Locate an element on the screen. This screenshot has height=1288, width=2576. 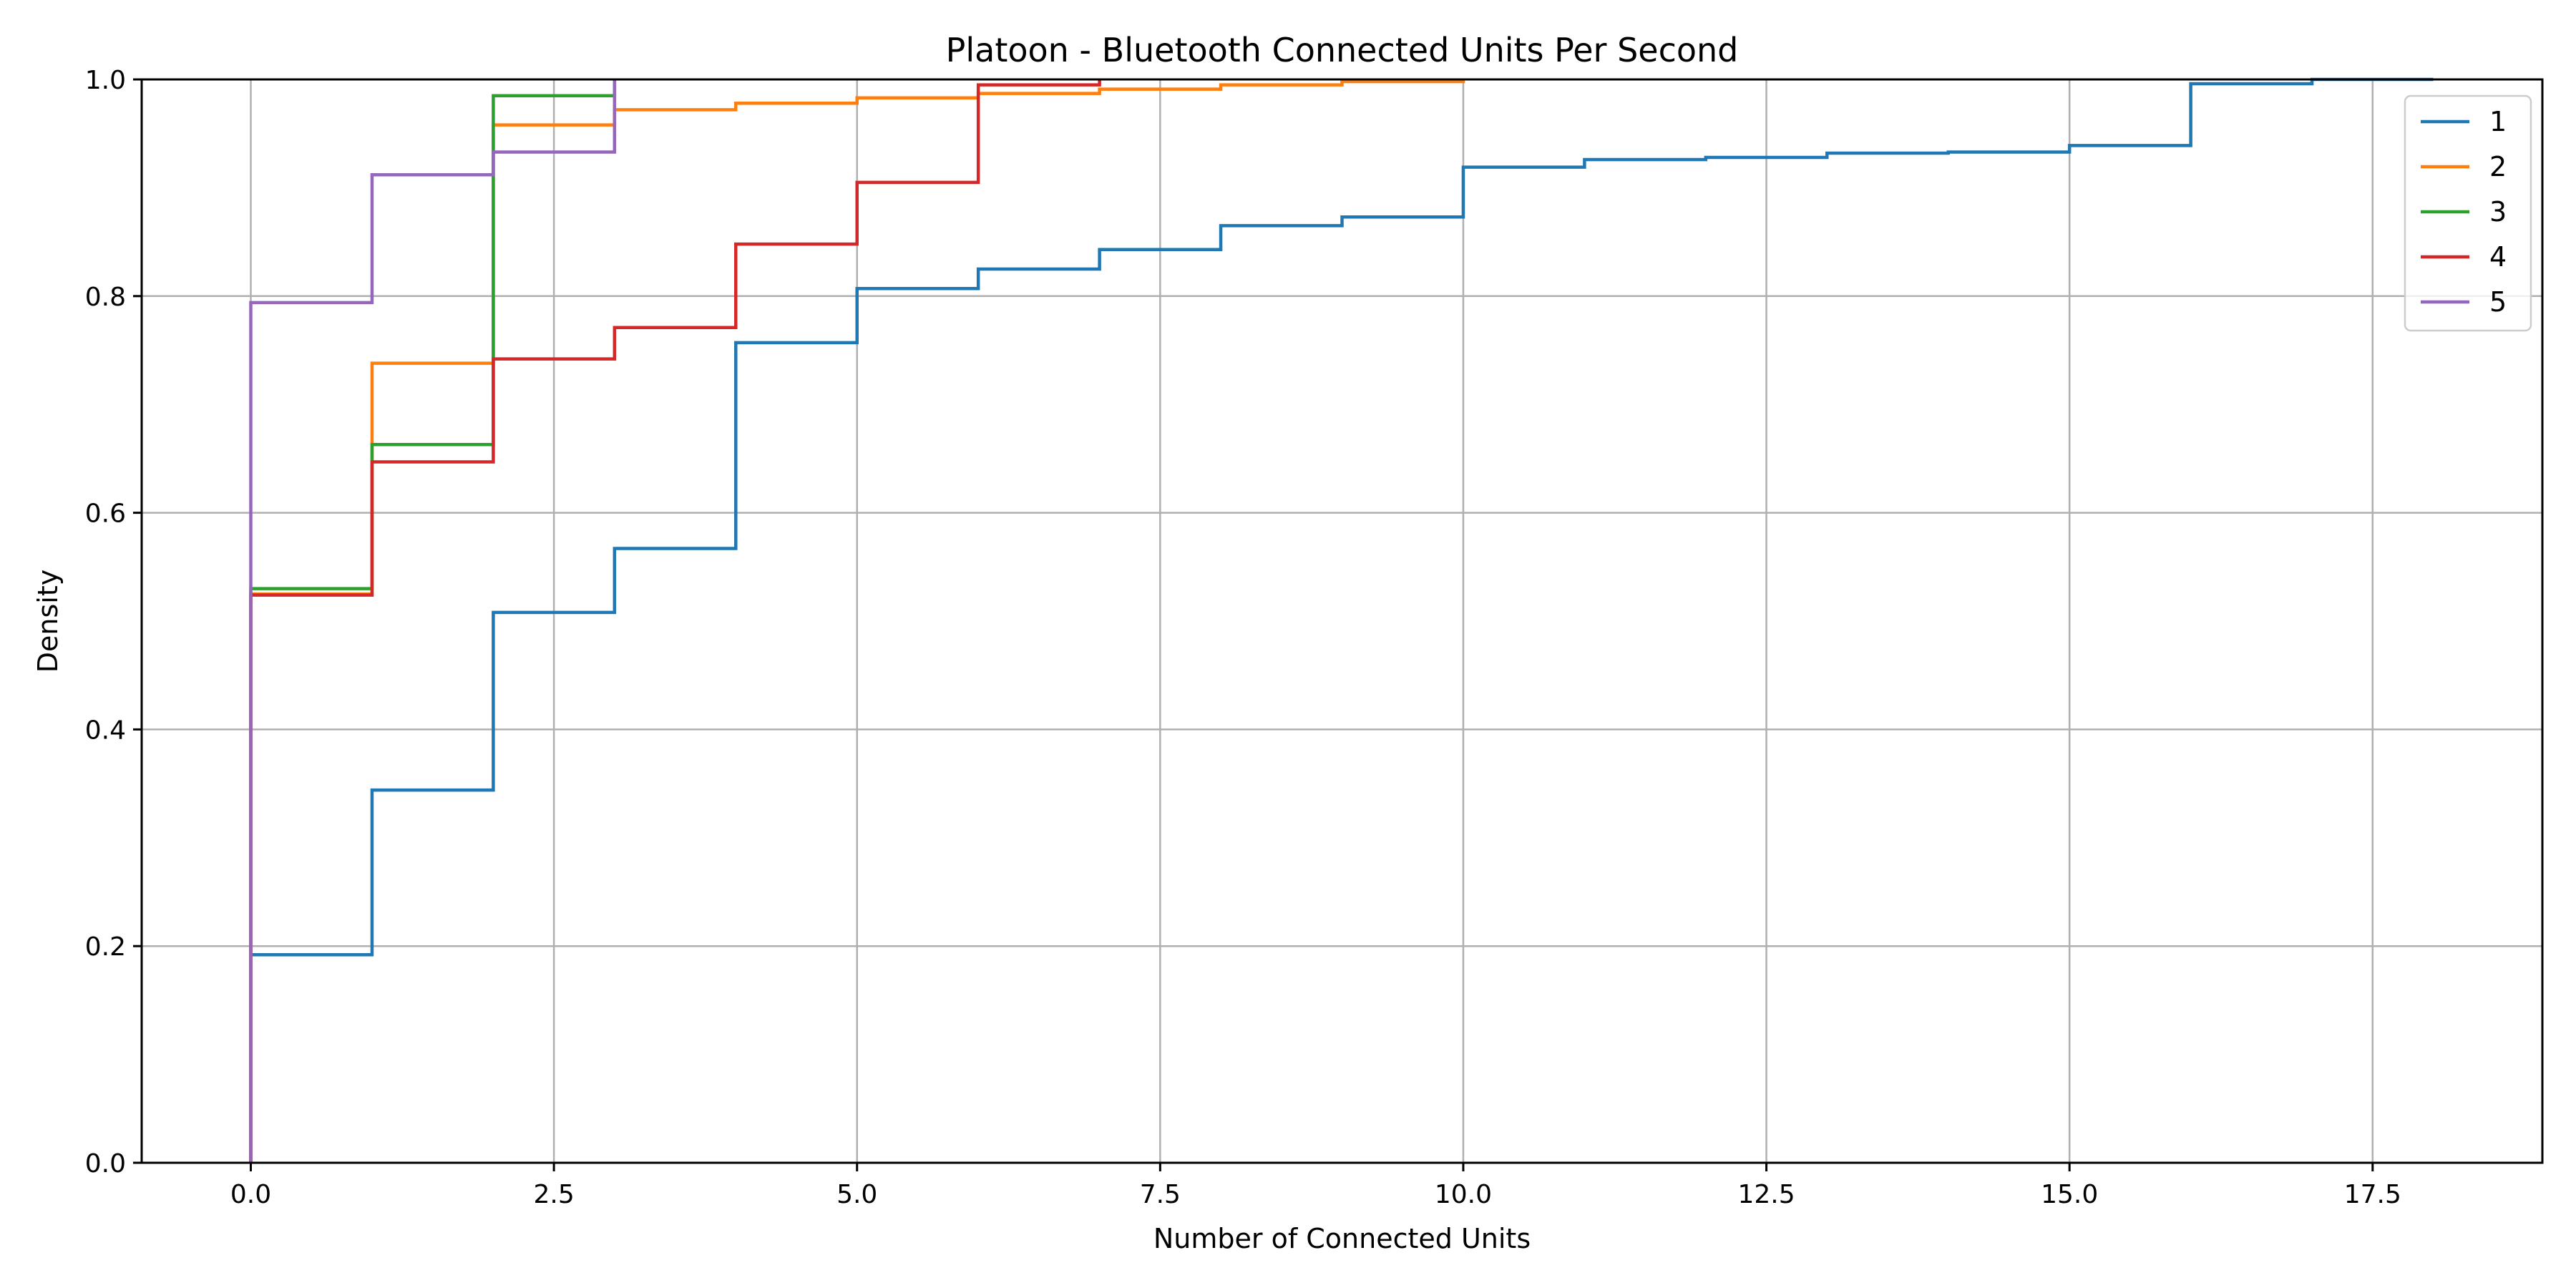
y-tick-label: 0.2 is located at coordinates (105, 947).